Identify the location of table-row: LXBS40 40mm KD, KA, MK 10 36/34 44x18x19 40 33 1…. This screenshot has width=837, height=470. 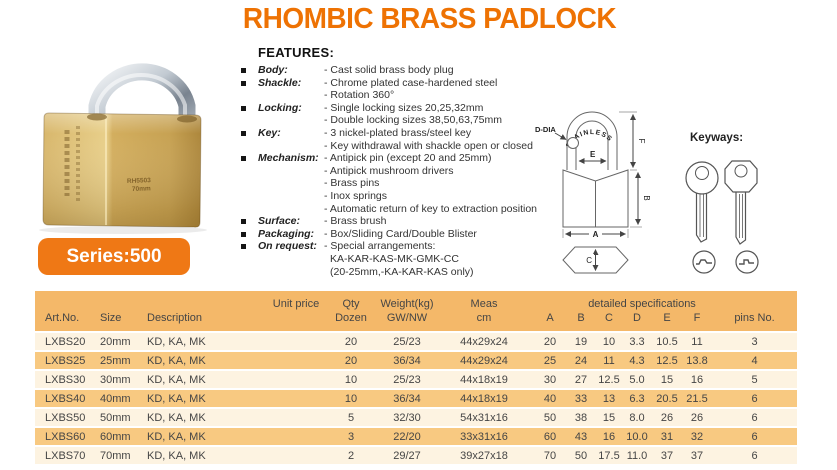
(416, 398).